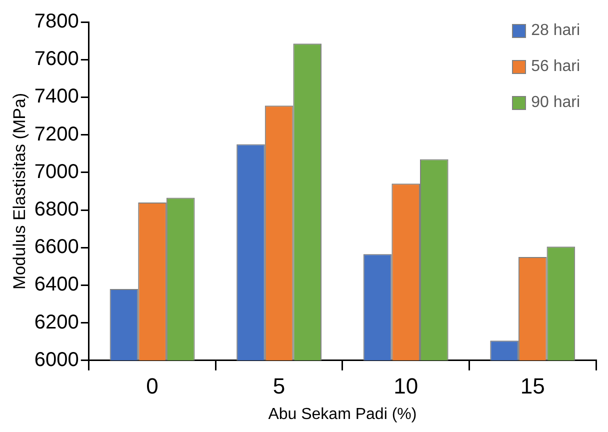 This screenshot has height=432, width=608. Describe the element at coordinates (56, 97) in the screenshot. I see `y-tick-label: 7400` at that location.